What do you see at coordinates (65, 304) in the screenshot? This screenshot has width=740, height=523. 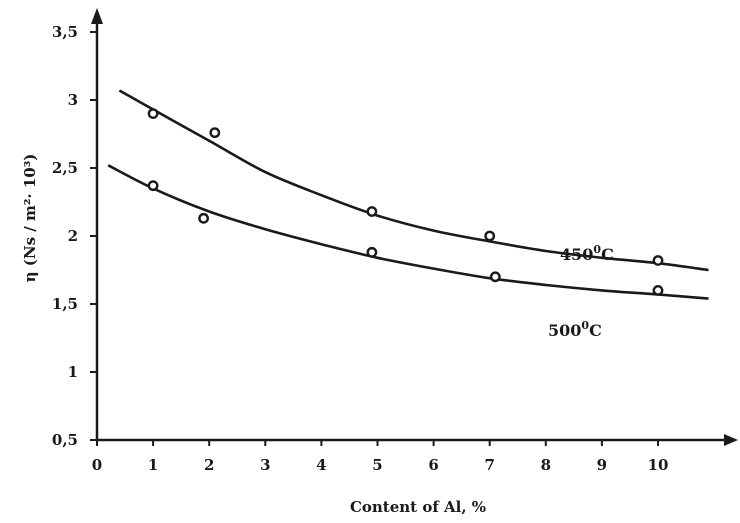 I see `y-tick-label: 1,5` at bounding box center [65, 304].